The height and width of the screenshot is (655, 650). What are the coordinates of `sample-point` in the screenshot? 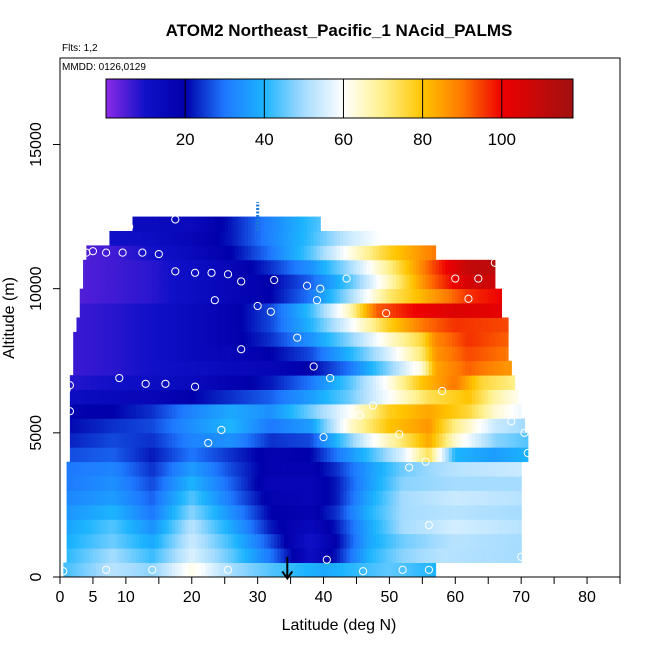 It's located at (69, 411).